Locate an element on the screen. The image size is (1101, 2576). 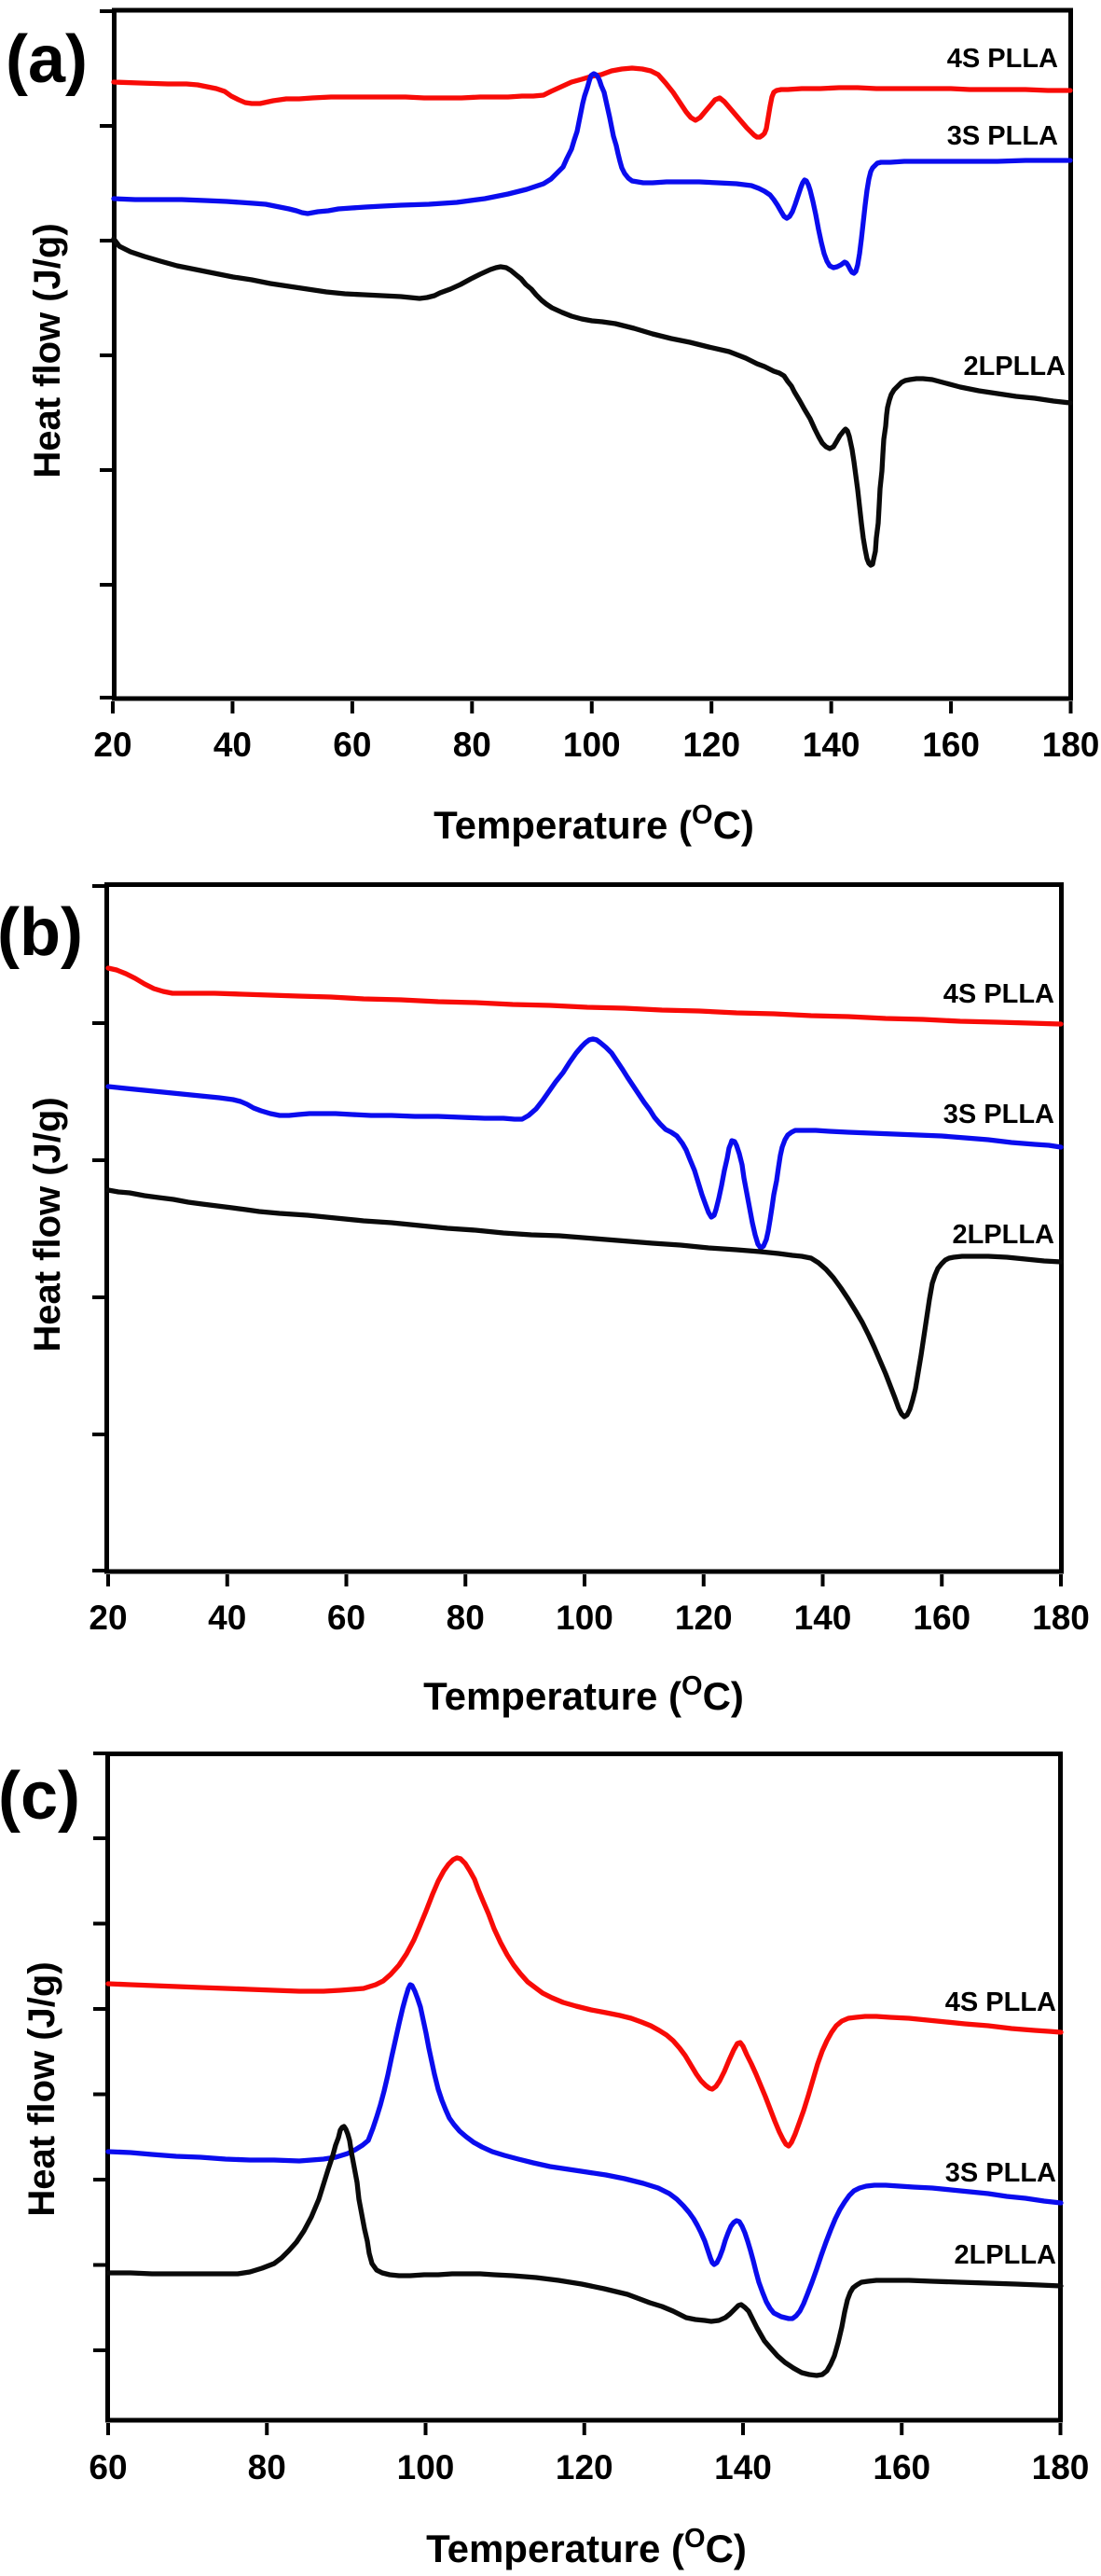
svg-text: (a) is located at coordinates (47, 59).